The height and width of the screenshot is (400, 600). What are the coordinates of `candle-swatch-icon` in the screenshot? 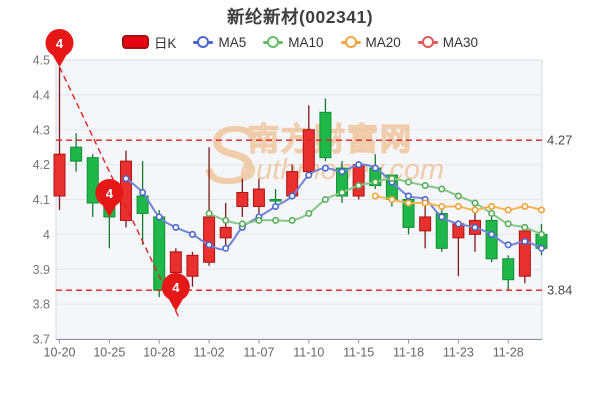 It's located at (135, 42).